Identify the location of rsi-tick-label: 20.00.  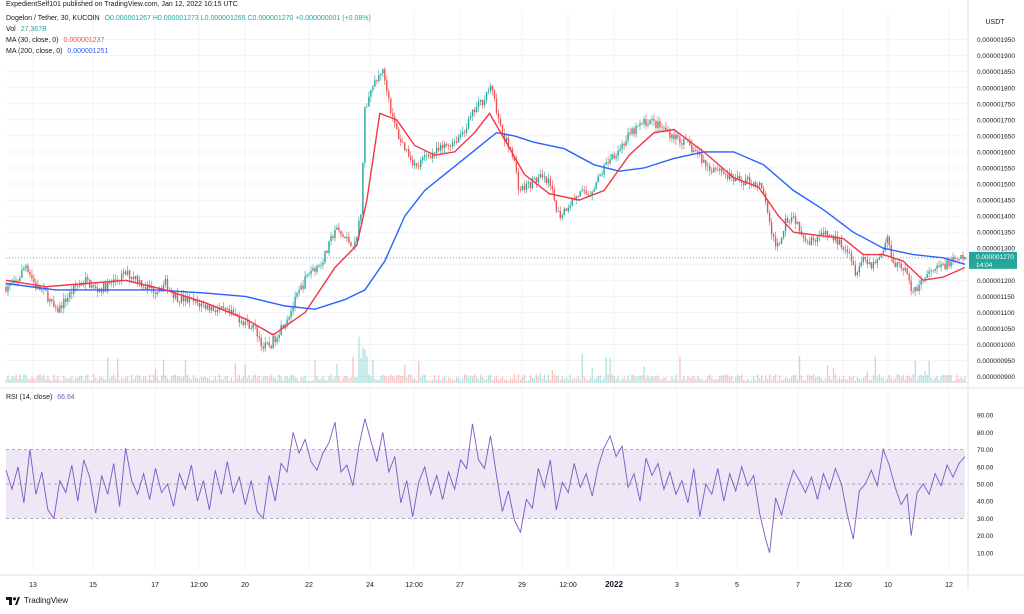
(985, 536).